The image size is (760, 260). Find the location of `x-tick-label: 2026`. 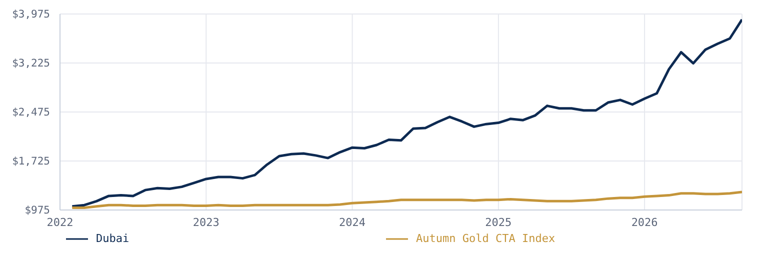

x-tick-label: 2026 is located at coordinates (644, 222).